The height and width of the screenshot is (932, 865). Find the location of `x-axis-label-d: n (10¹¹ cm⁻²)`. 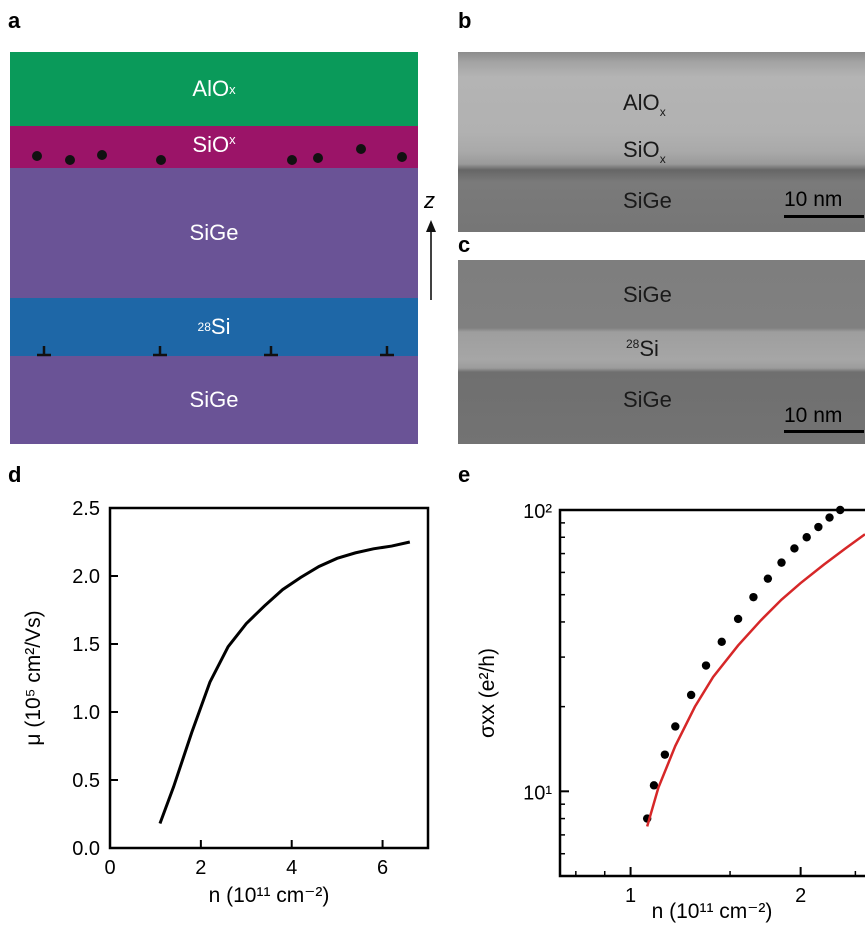

x-axis-label-d: n (10¹¹ cm⁻²) is located at coordinates (269, 895).